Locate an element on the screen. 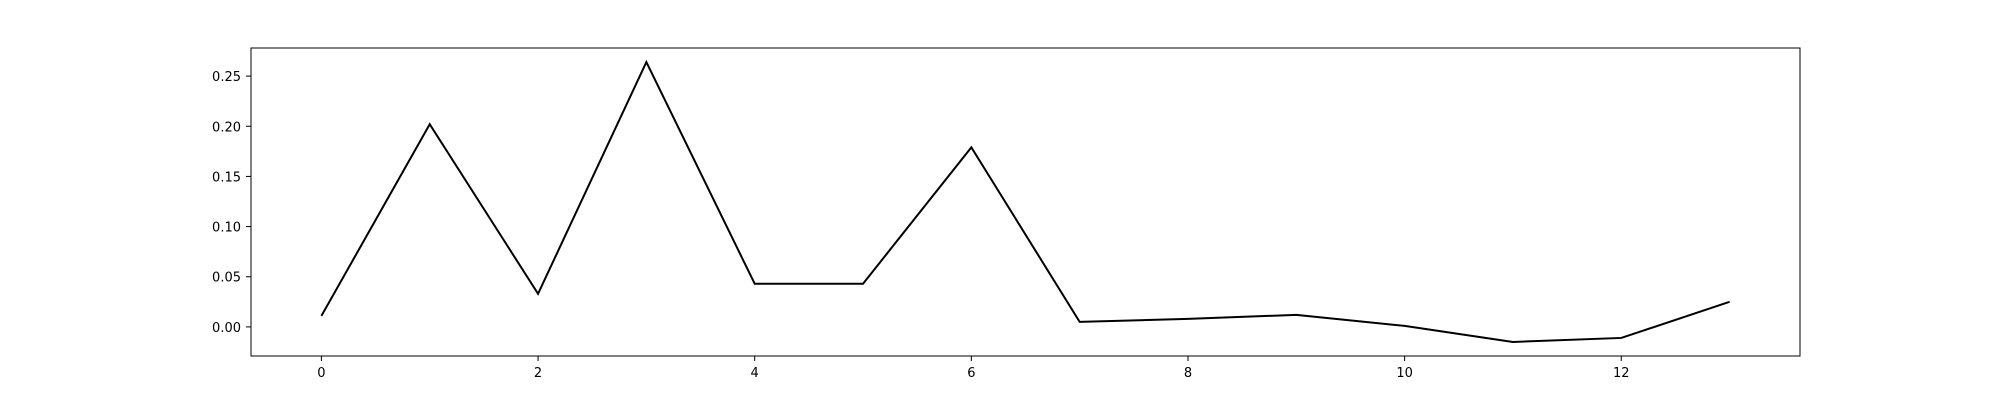  y-tick-label: 0.05 is located at coordinates (226, 278).